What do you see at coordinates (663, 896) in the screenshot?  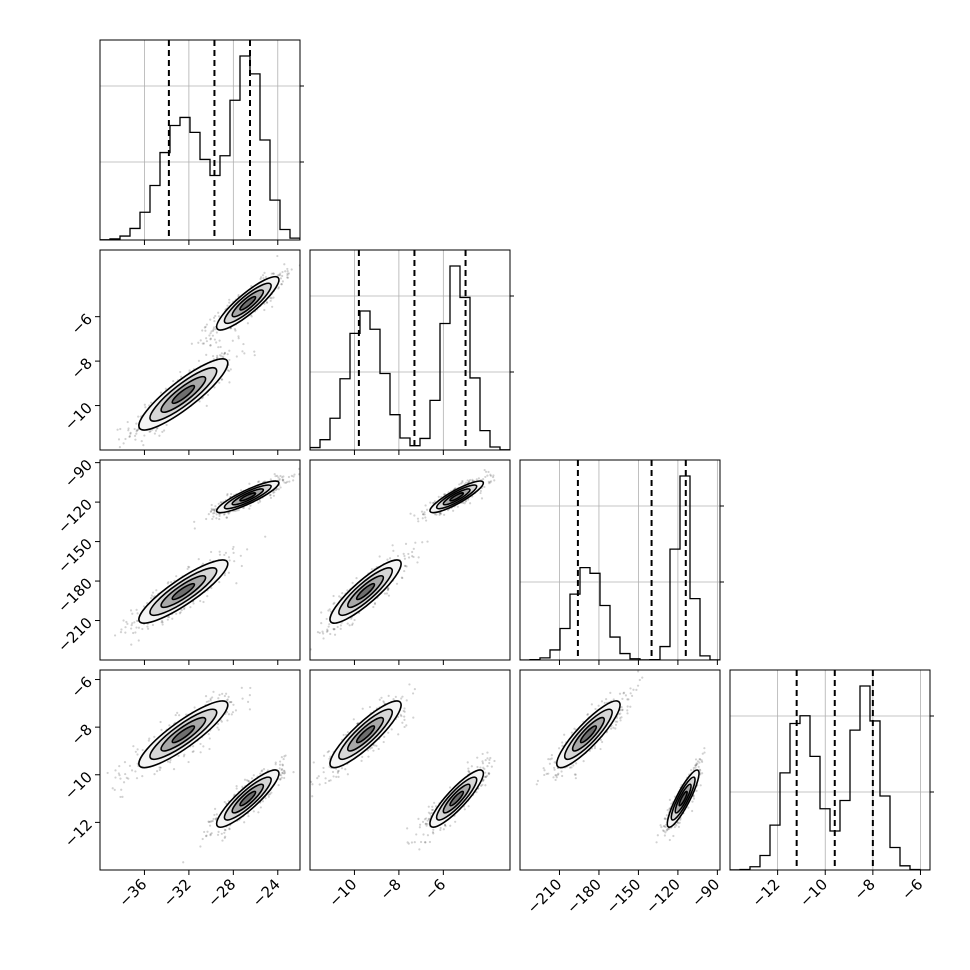 I see `x-tick-label: −120` at bounding box center [663, 896].